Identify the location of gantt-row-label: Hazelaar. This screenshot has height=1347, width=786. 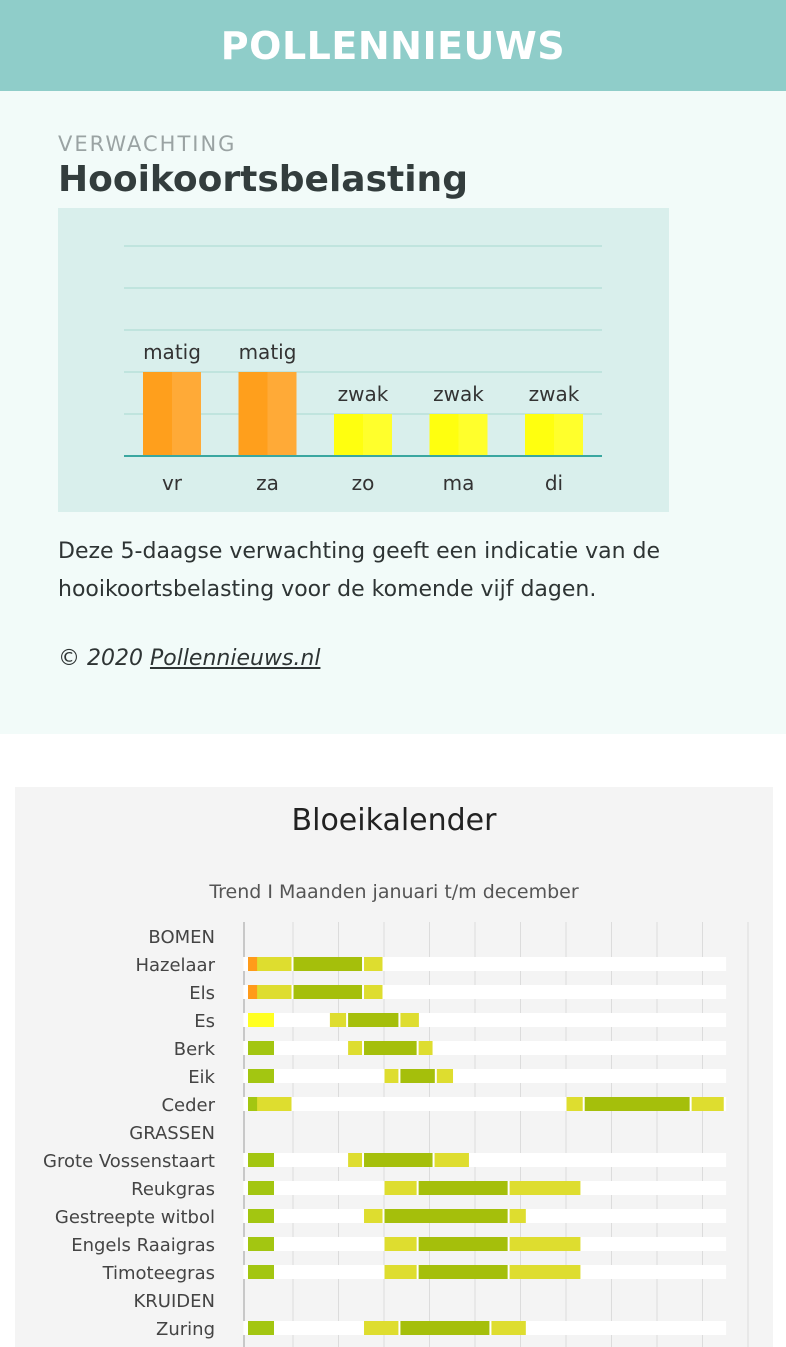
(175, 965).